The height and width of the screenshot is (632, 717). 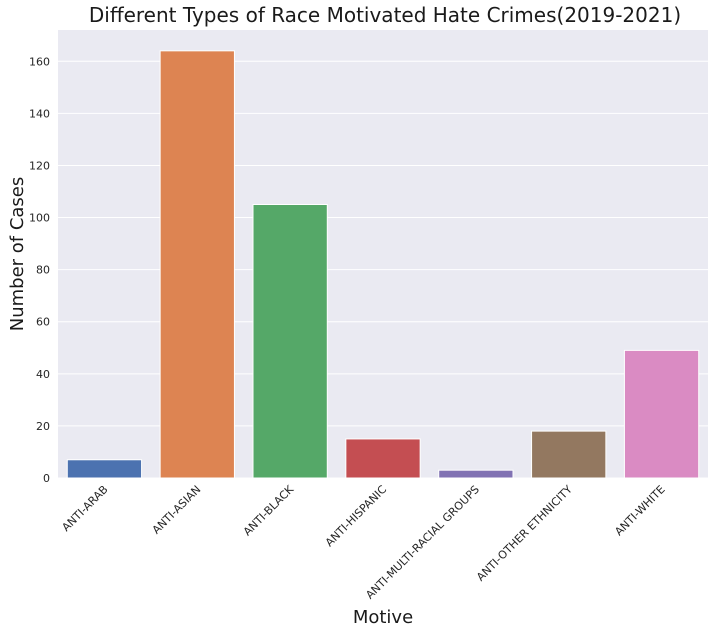 I want to click on x-tick-label: ANTI-ASIAN, so click(x=177, y=510).